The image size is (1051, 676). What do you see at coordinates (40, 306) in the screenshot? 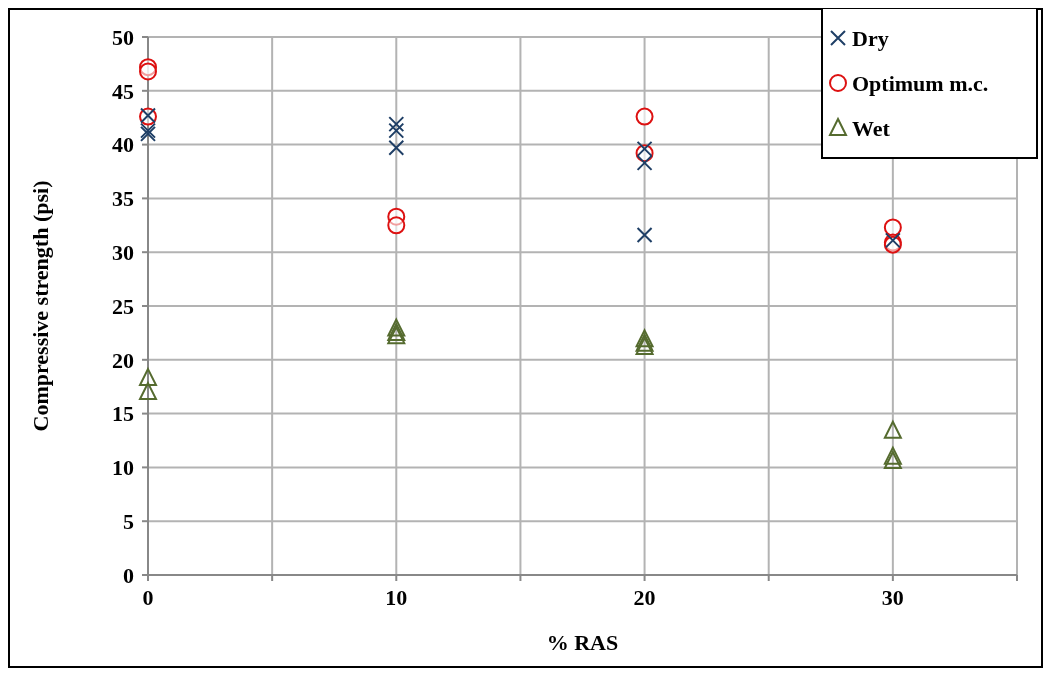
I see `y-axis-title: Compressive strength (psi)` at bounding box center [40, 306].